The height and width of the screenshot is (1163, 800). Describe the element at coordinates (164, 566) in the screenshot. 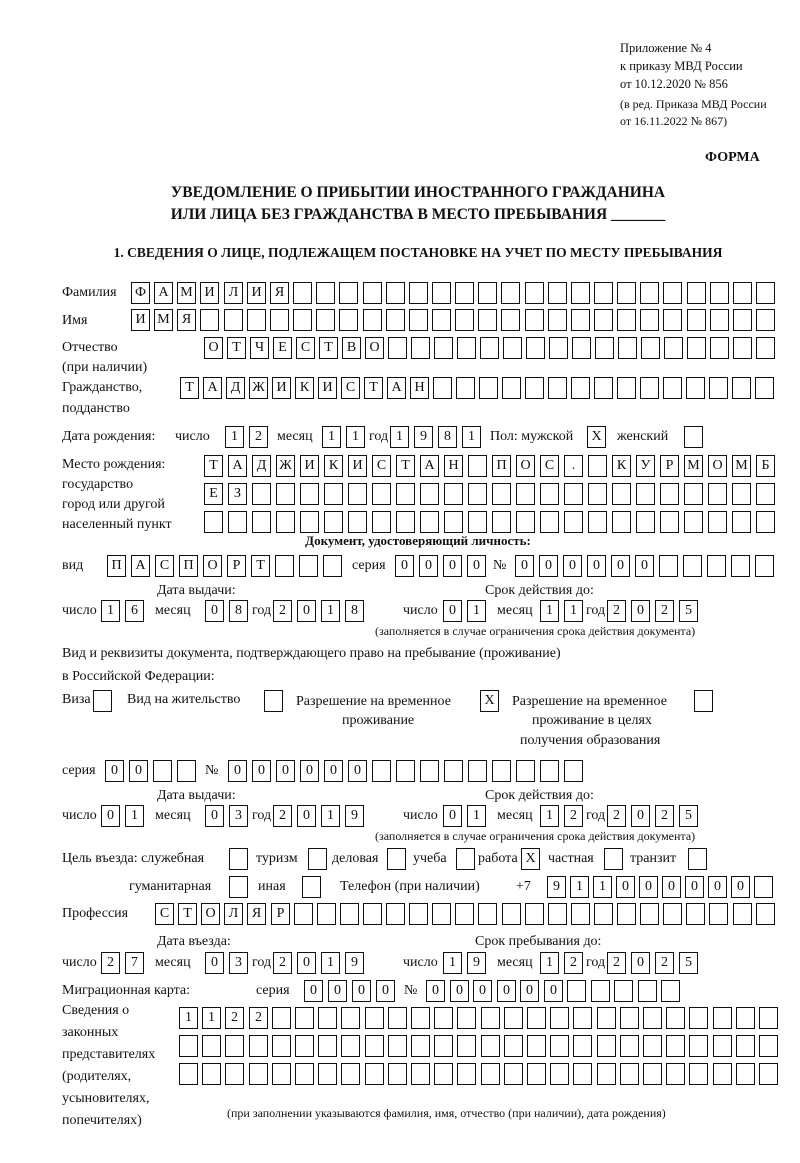

I see `doc-type-cell: С` at that location.